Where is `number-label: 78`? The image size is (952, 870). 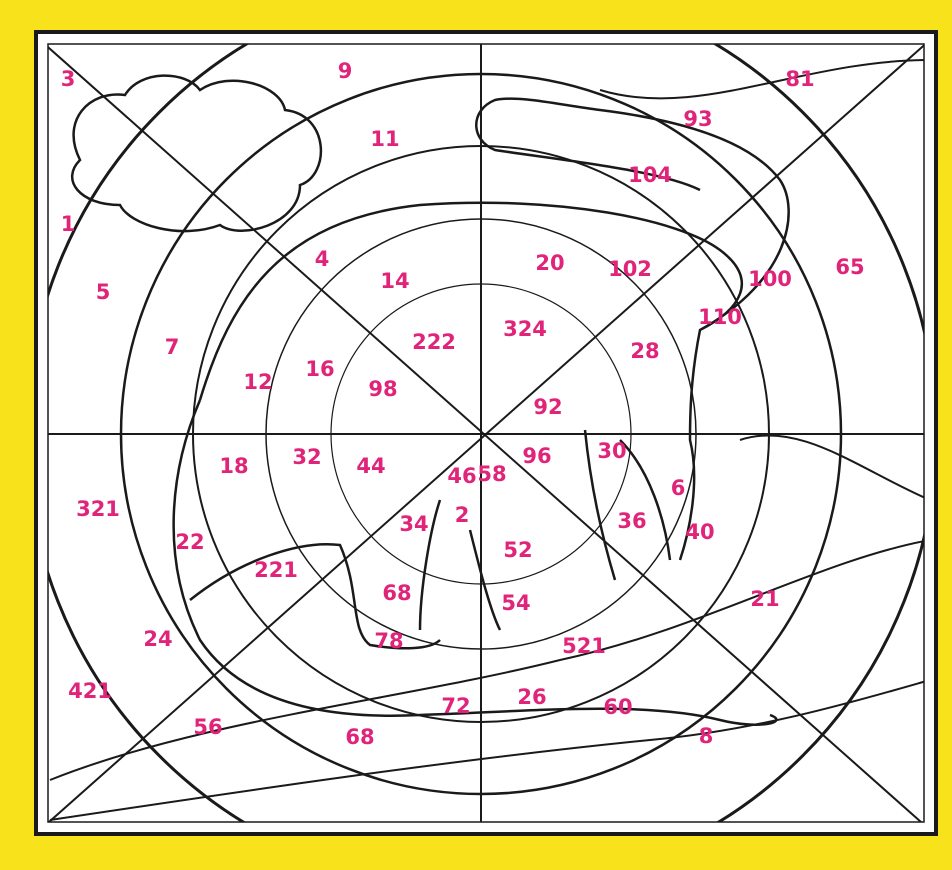
number-label: 78 is located at coordinates (388, 641).